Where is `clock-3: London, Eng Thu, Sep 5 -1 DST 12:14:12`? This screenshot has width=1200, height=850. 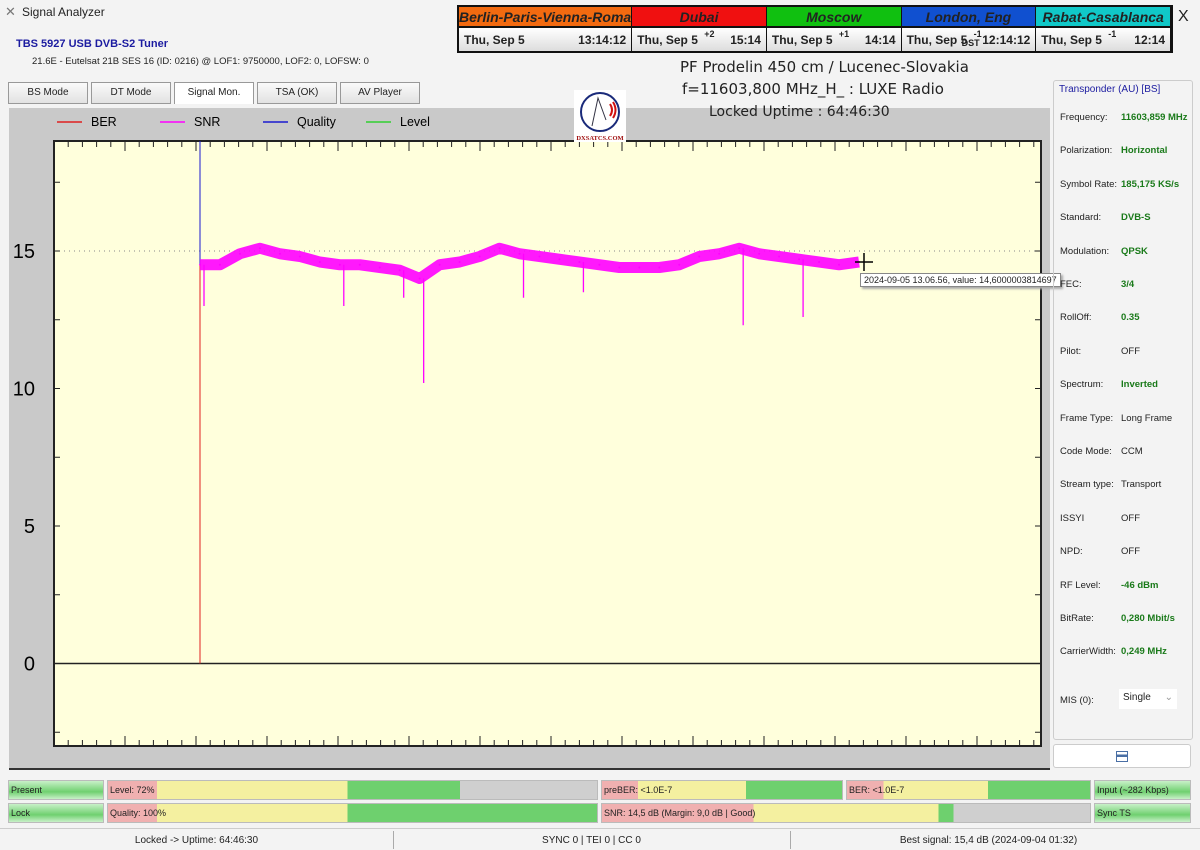 clock-3: London, Eng Thu, Sep 5 -1 DST 12:14:12 is located at coordinates (969, 29).